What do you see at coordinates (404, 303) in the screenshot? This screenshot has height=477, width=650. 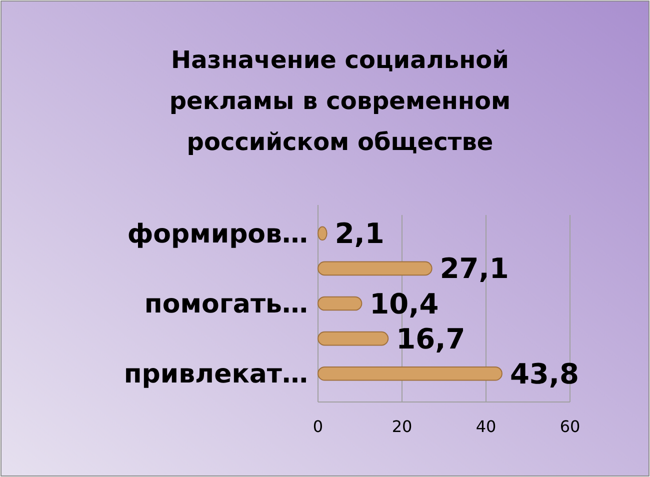 I see `data-label: 10,4` at bounding box center [404, 303].